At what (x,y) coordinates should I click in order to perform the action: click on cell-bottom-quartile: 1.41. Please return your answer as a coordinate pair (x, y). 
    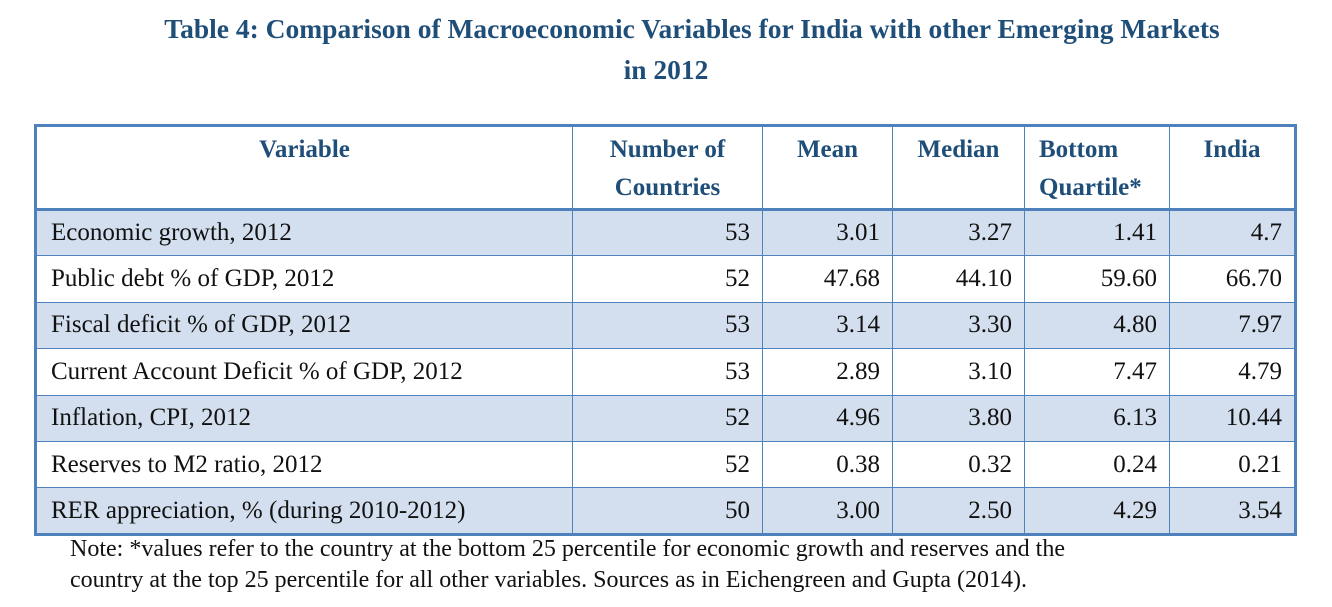
    Looking at the image, I should click on (1097, 232).